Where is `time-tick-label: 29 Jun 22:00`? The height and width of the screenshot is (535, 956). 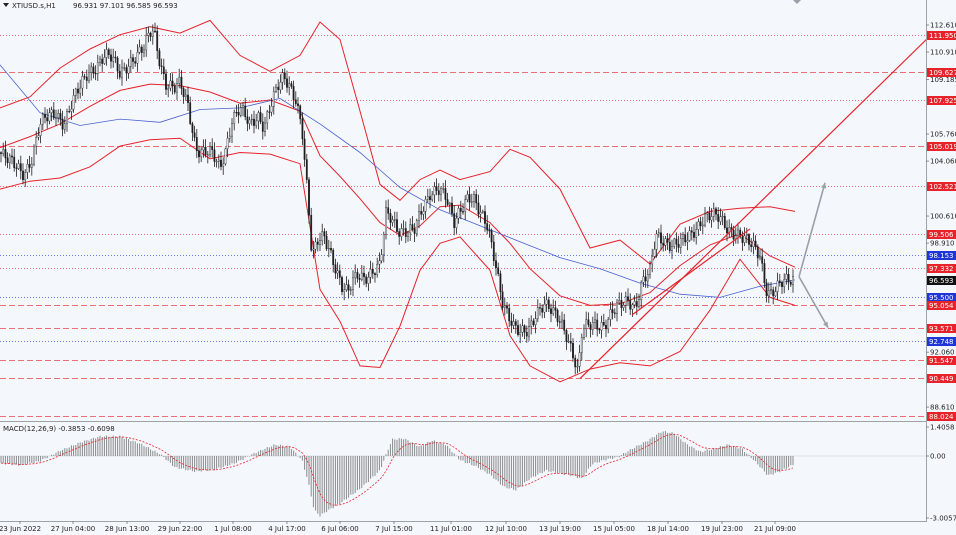
time-tick-label: 29 Jun 22:00 is located at coordinates (180, 529).